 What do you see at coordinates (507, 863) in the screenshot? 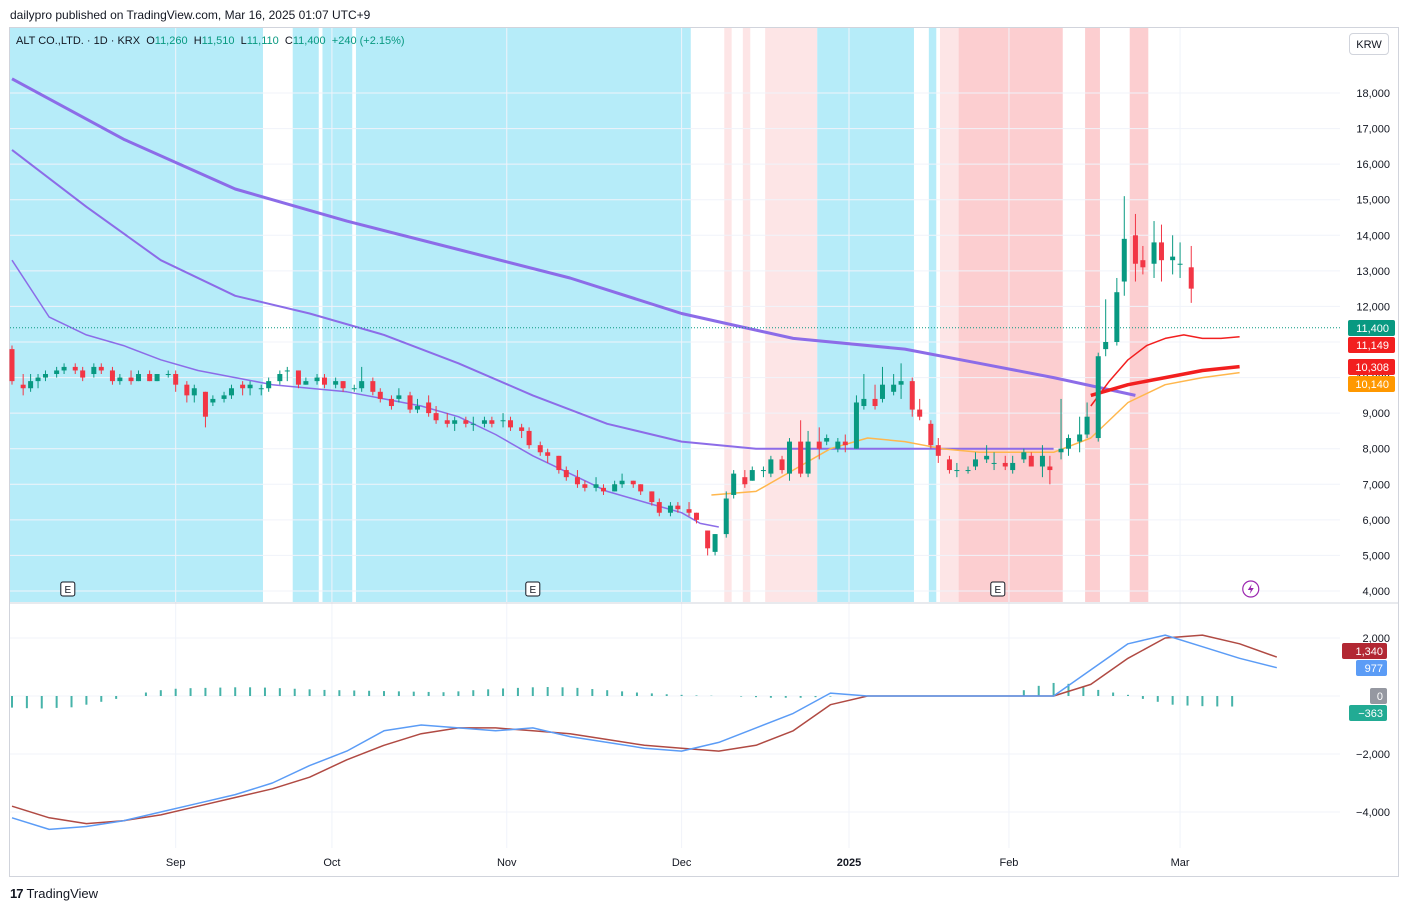
I see `time-axis-tick: Nov` at bounding box center [507, 863].